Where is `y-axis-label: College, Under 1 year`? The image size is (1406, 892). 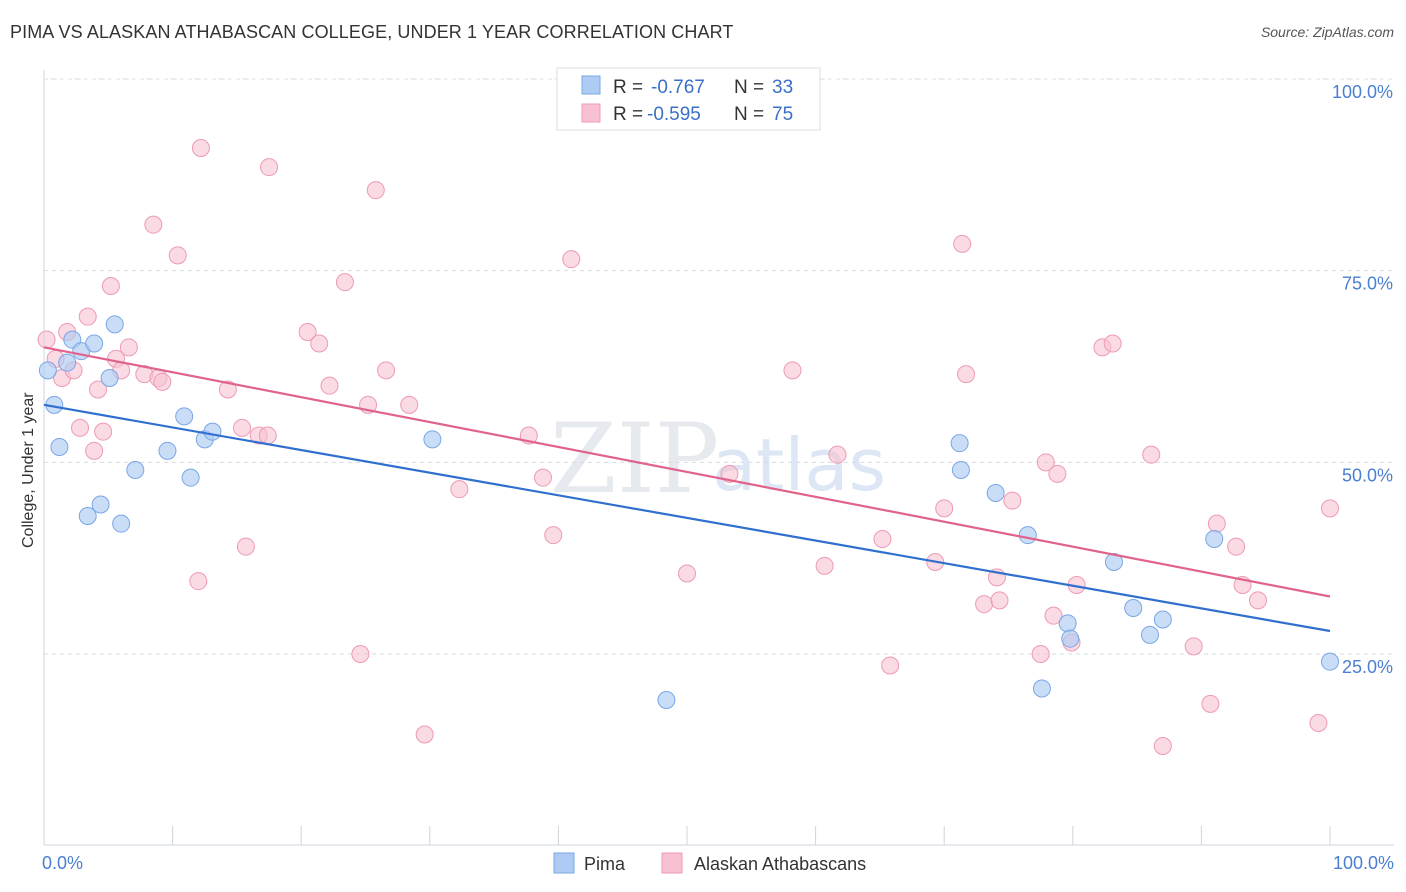 y-axis-label: College, Under 1 year is located at coordinates (28, 470).